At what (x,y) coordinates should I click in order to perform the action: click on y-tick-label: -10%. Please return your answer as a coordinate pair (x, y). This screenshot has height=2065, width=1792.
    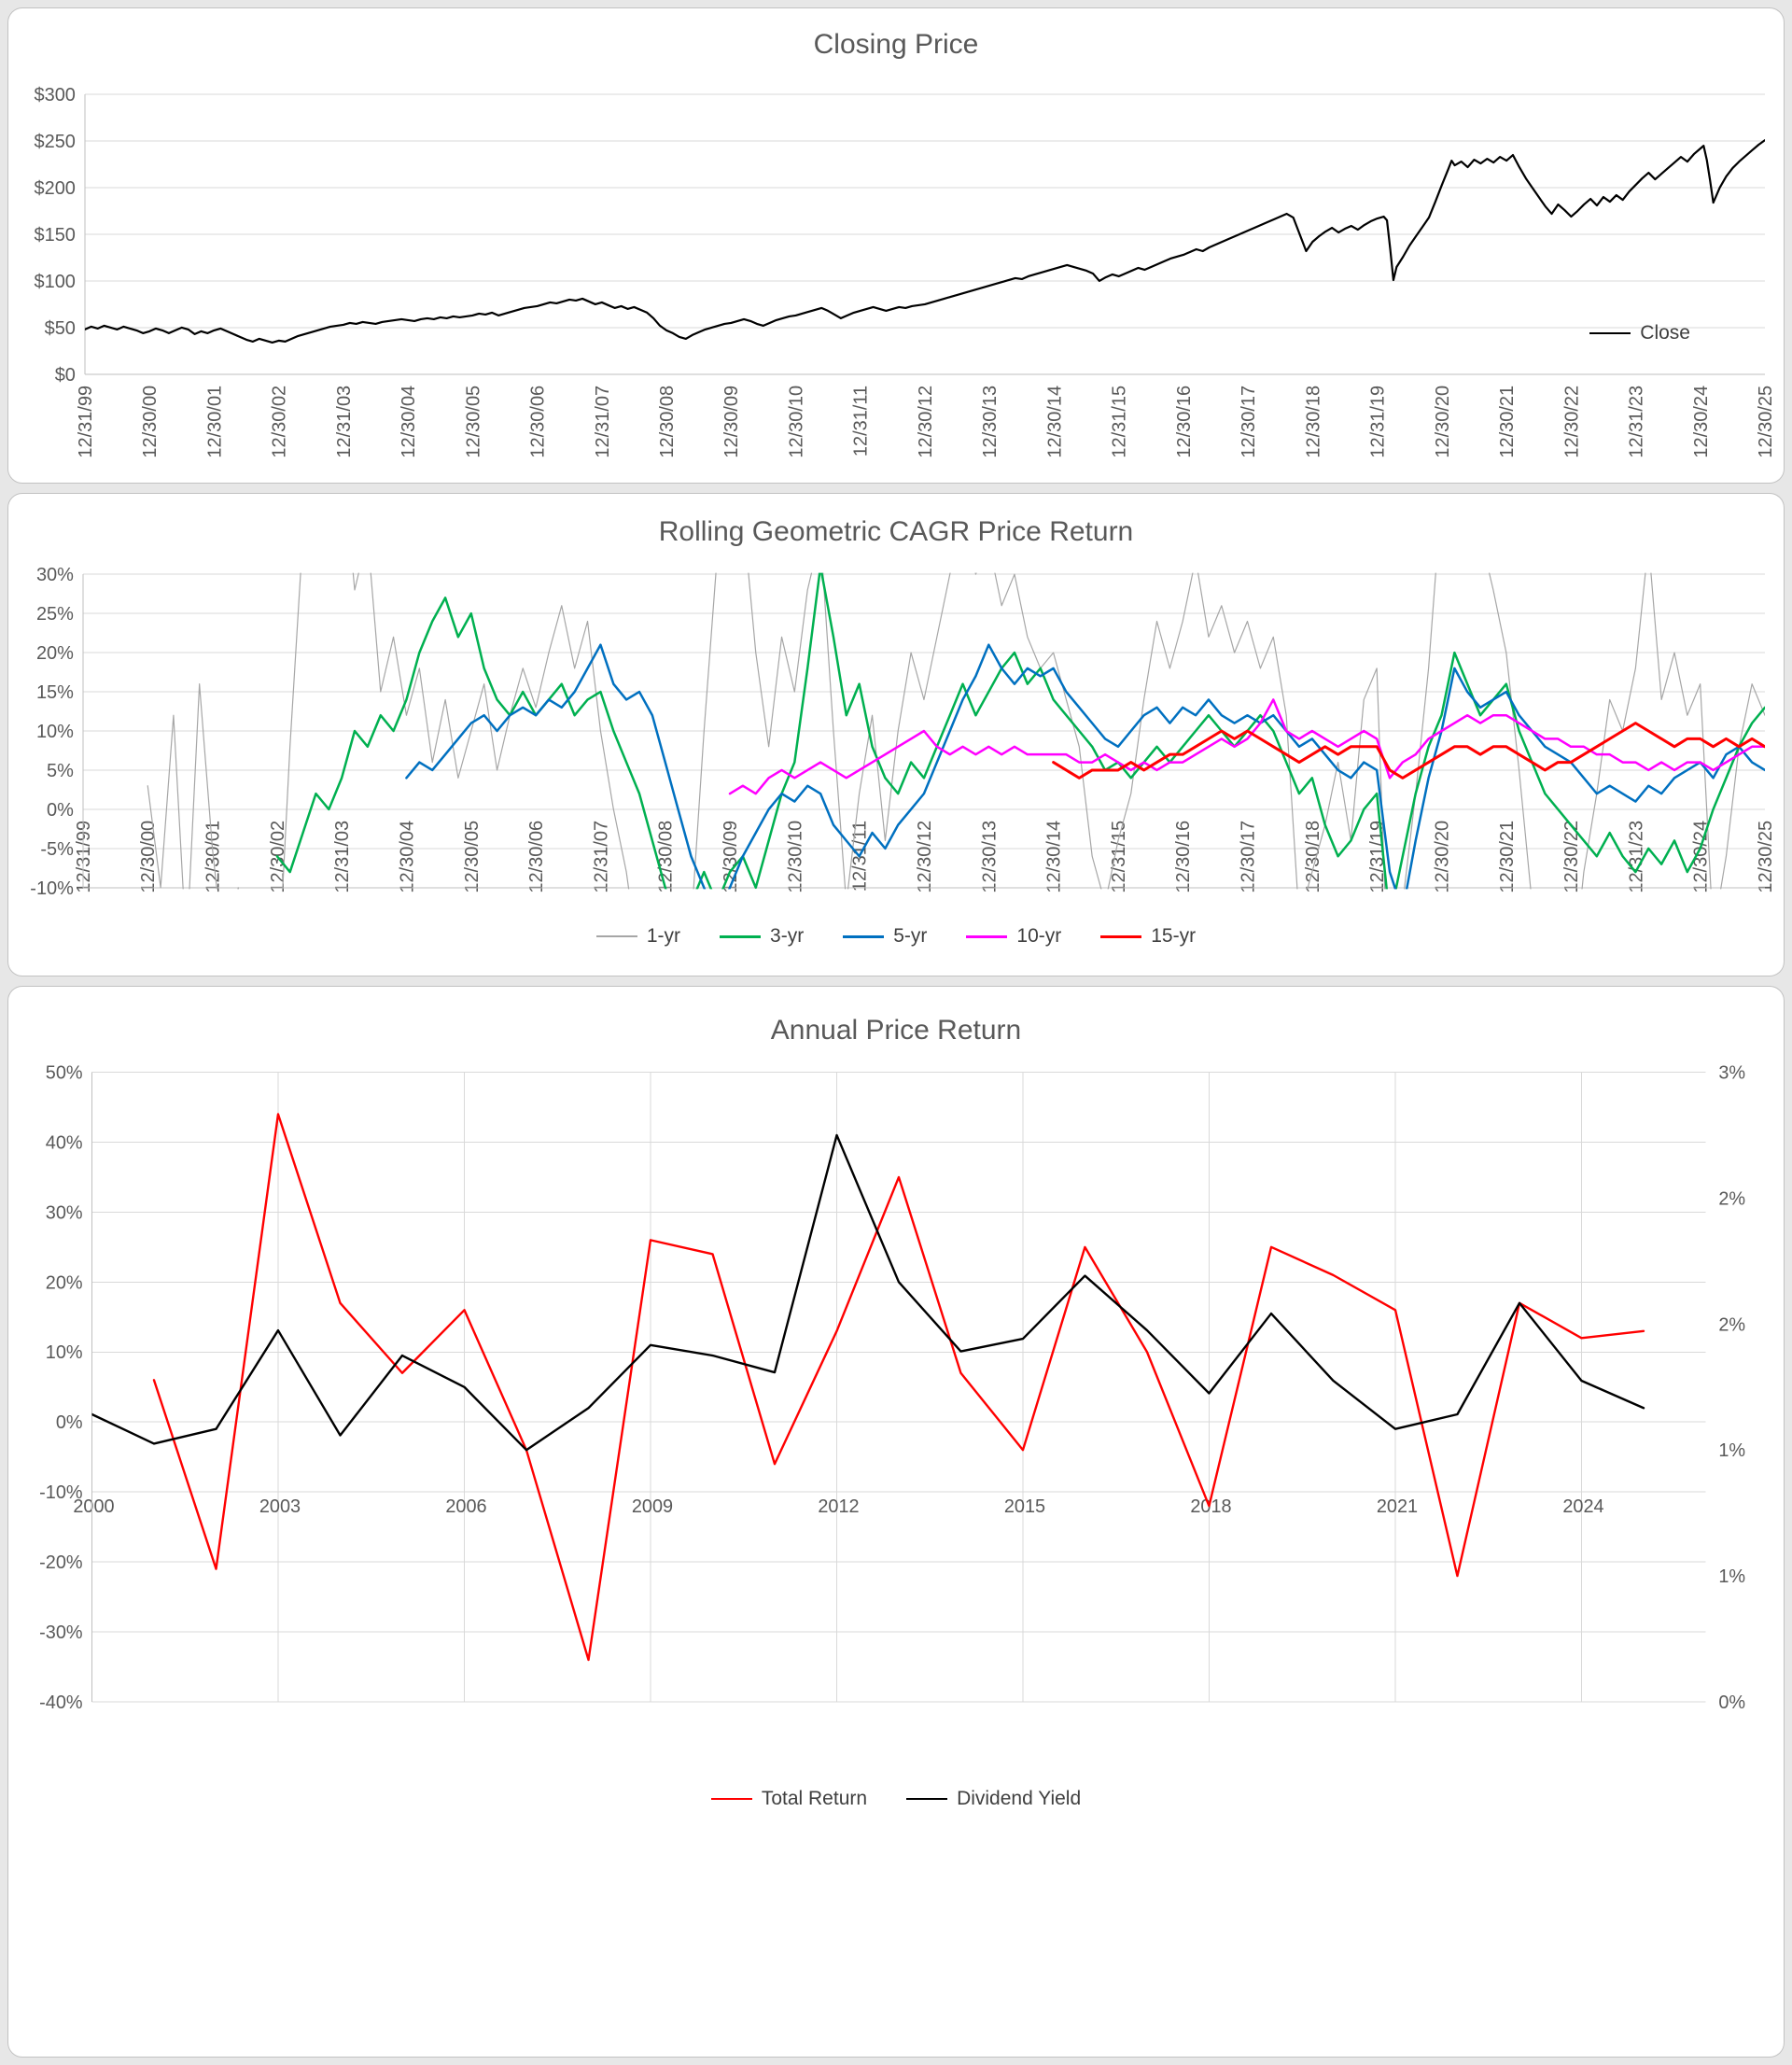
    Looking at the image, I should click on (52, 888).